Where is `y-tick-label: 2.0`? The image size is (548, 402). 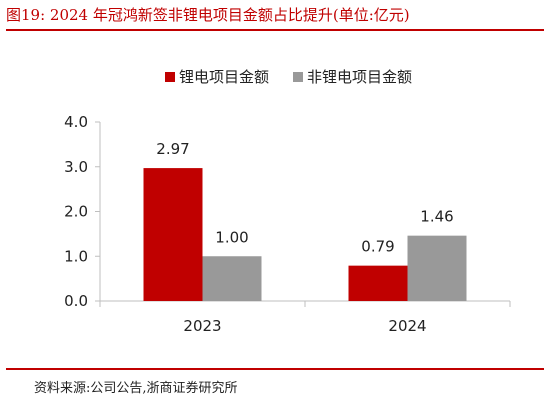
y-tick-label: 2.0 is located at coordinates (76, 212).